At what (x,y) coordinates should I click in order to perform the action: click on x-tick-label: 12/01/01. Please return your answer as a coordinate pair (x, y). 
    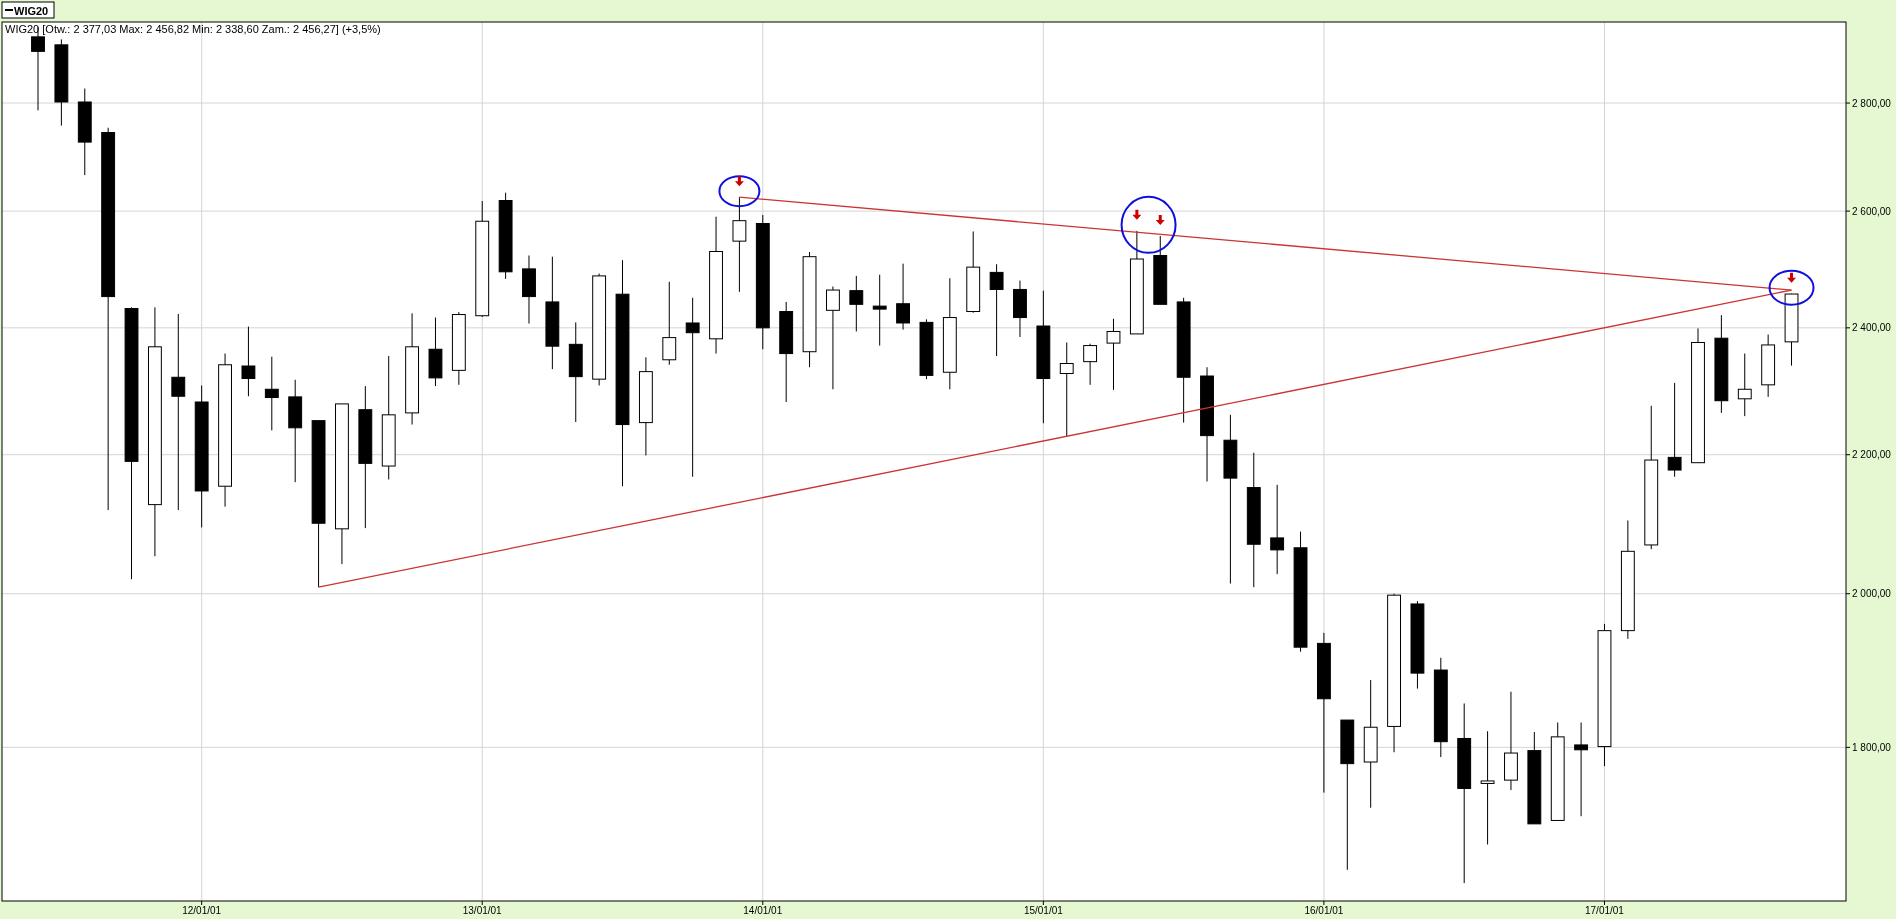
    Looking at the image, I should click on (202, 910).